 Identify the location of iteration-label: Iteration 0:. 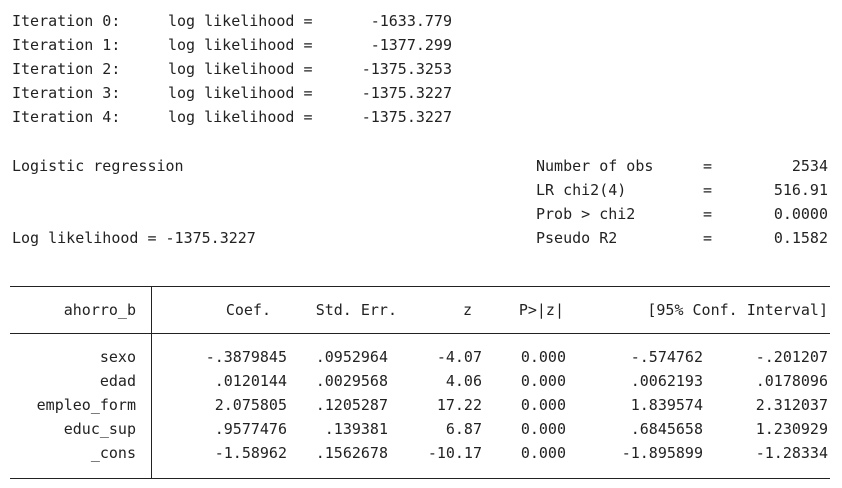
(66, 21).